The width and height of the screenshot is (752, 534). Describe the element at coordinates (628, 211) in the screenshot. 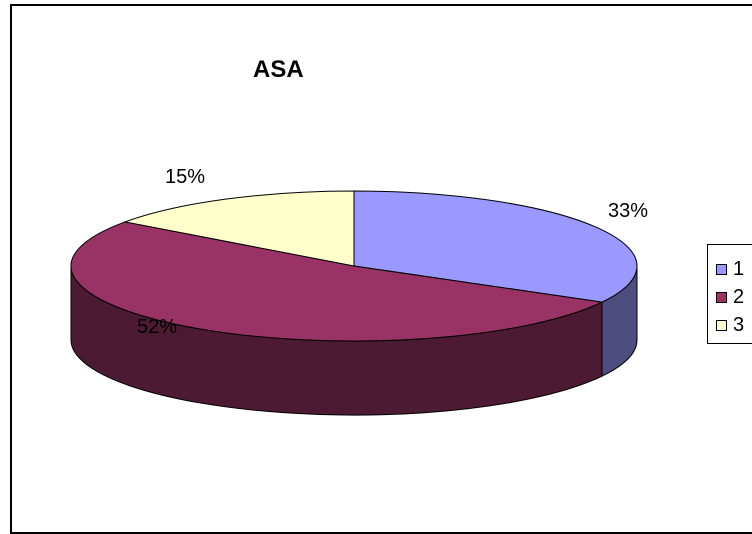

I see `data-label-1: 33%` at that location.